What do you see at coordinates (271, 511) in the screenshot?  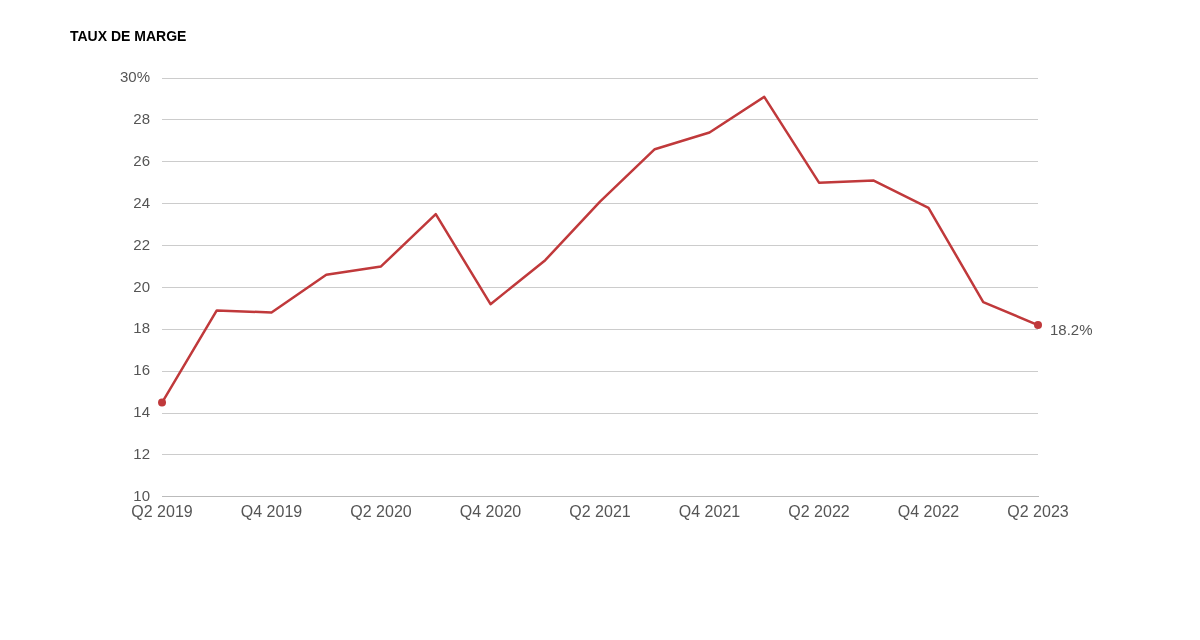 I see `x-tick-label: Q4 2019` at bounding box center [271, 511].